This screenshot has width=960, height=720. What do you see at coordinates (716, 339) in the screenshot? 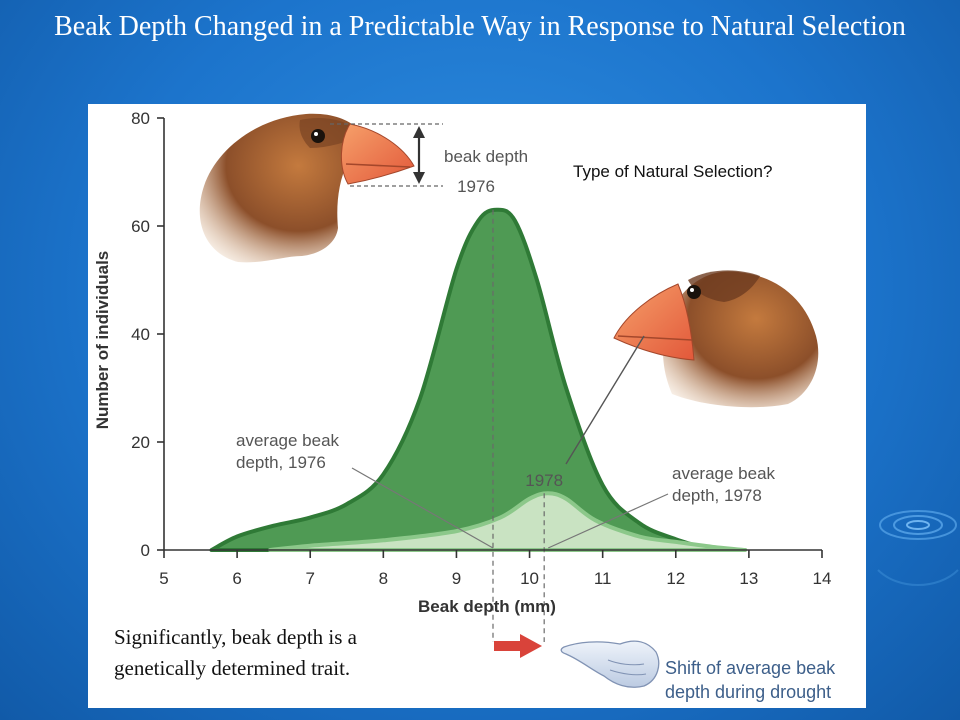
I see `finch-head-1978-illustration` at bounding box center [716, 339].